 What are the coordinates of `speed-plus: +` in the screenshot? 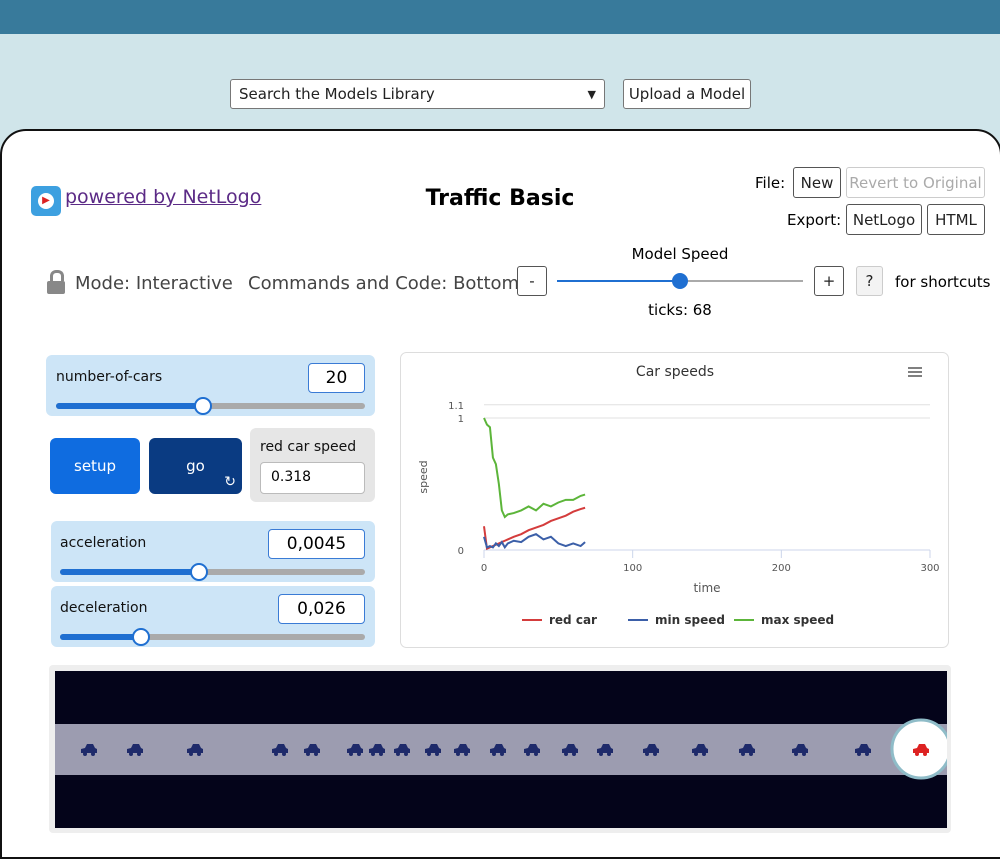 It's located at (829, 281).